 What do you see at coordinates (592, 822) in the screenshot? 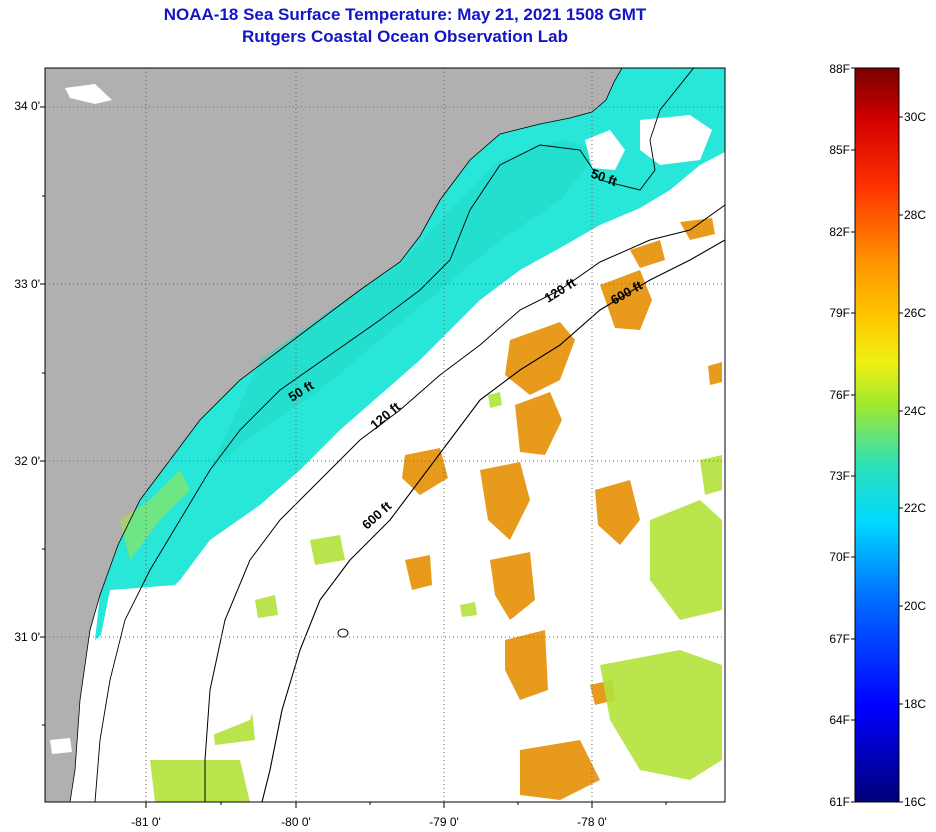
I see `lon-label-78: -78 0'` at bounding box center [592, 822].